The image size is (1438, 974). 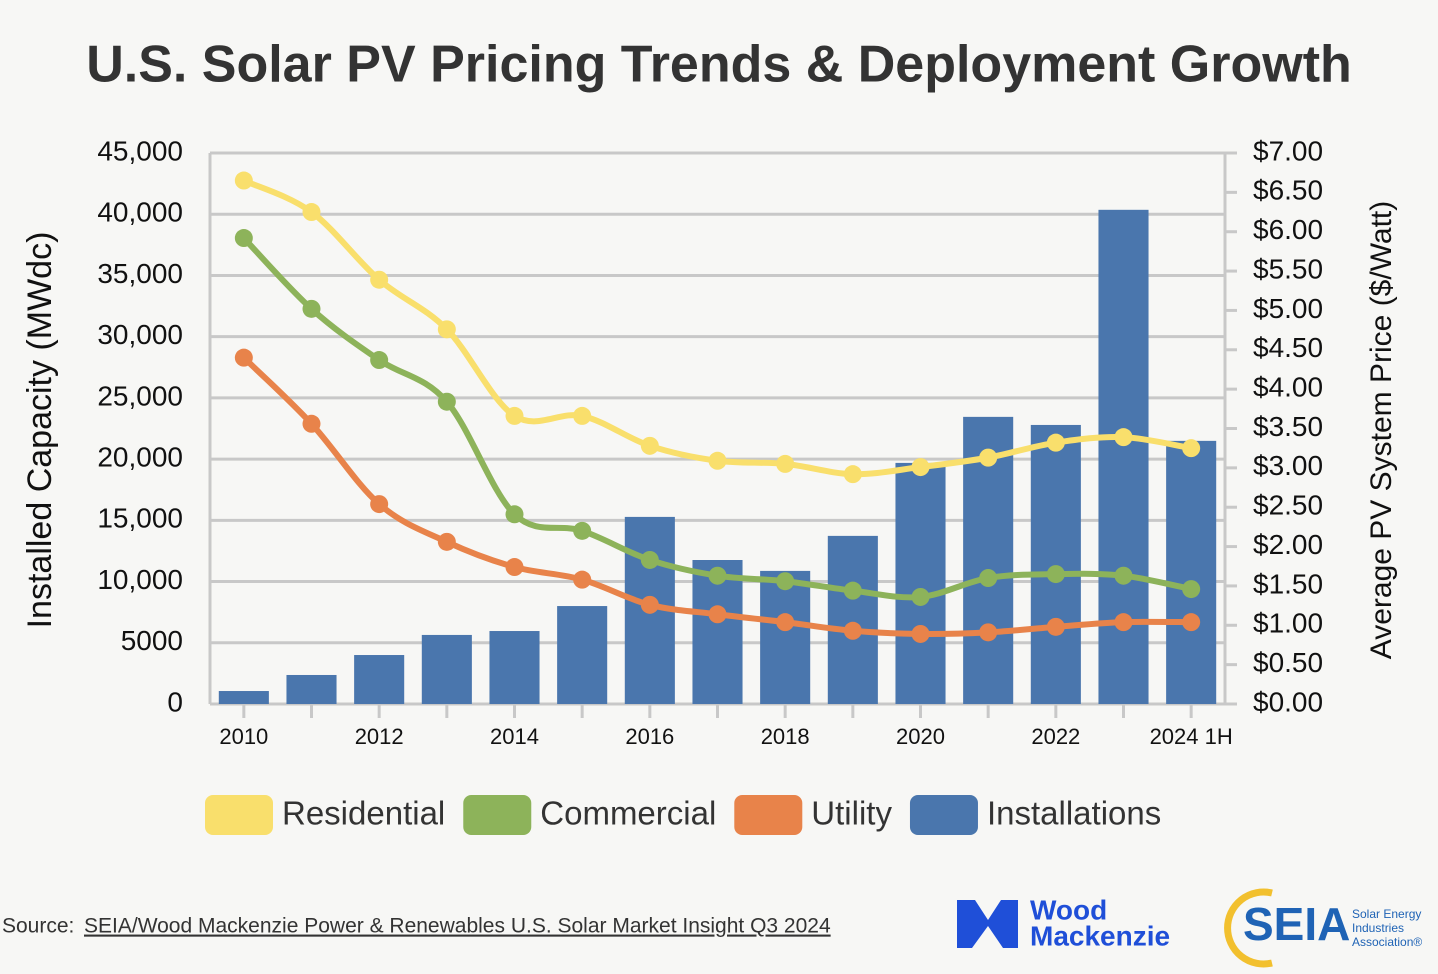 I want to click on y-tick-label: 35,000, so click(x=140, y=273).